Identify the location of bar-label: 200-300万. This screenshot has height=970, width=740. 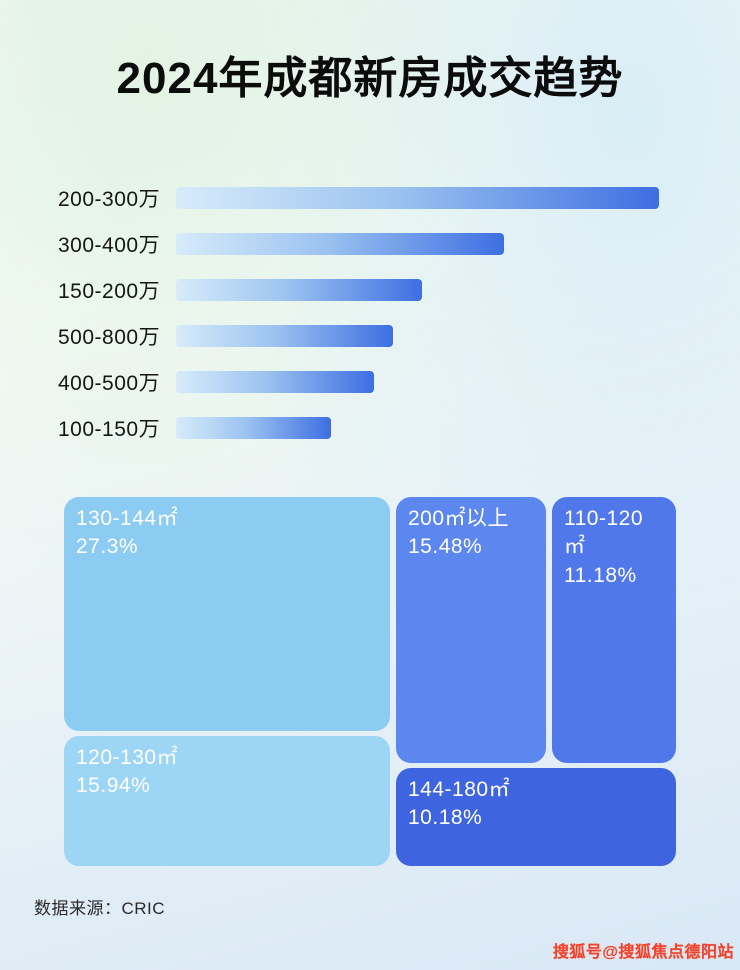
(109, 199).